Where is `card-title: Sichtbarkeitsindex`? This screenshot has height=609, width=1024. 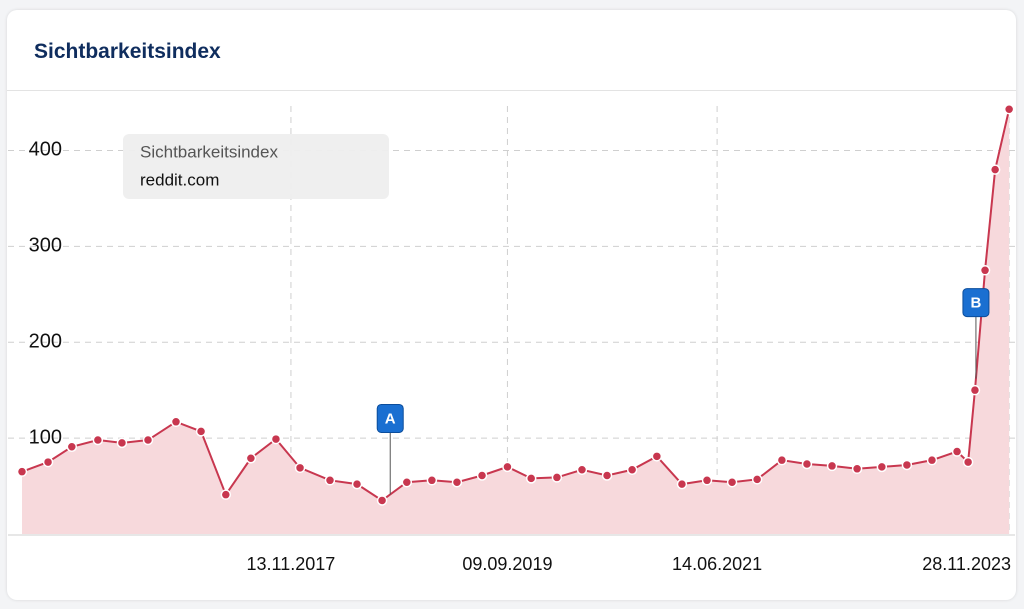
card-title: Sichtbarkeitsindex is located at coordinates (127, 51).